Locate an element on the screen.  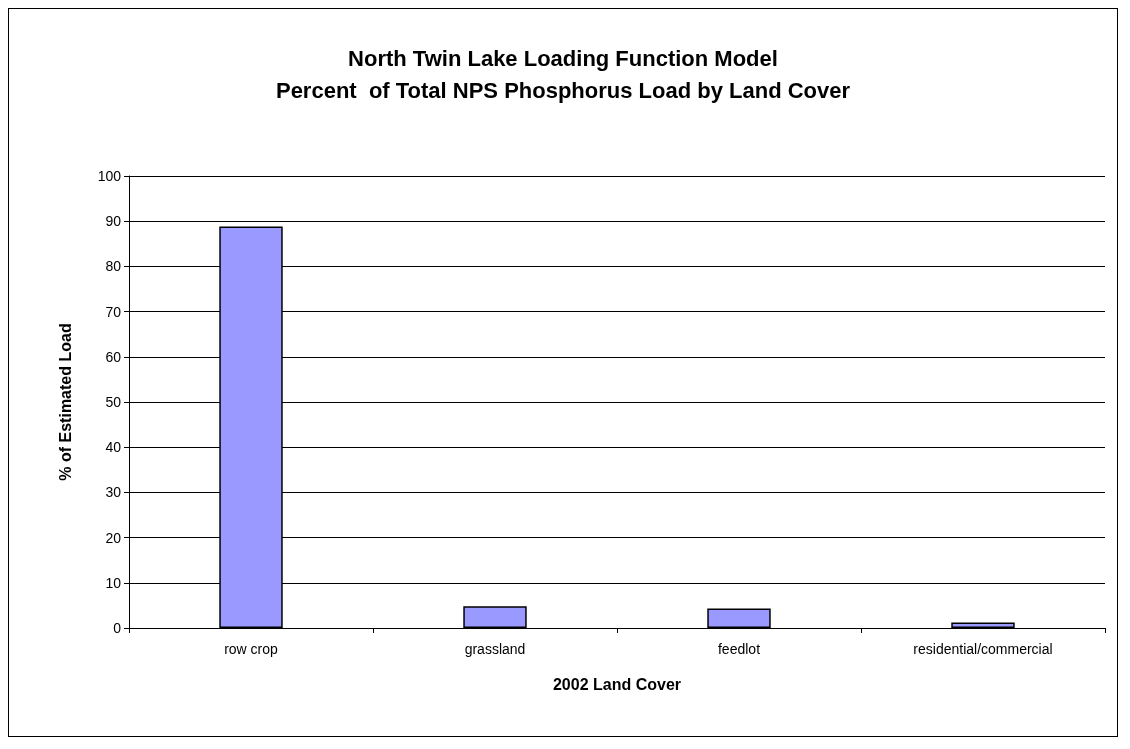
y-tick-label: 60 is located at coordinates (113, 356).